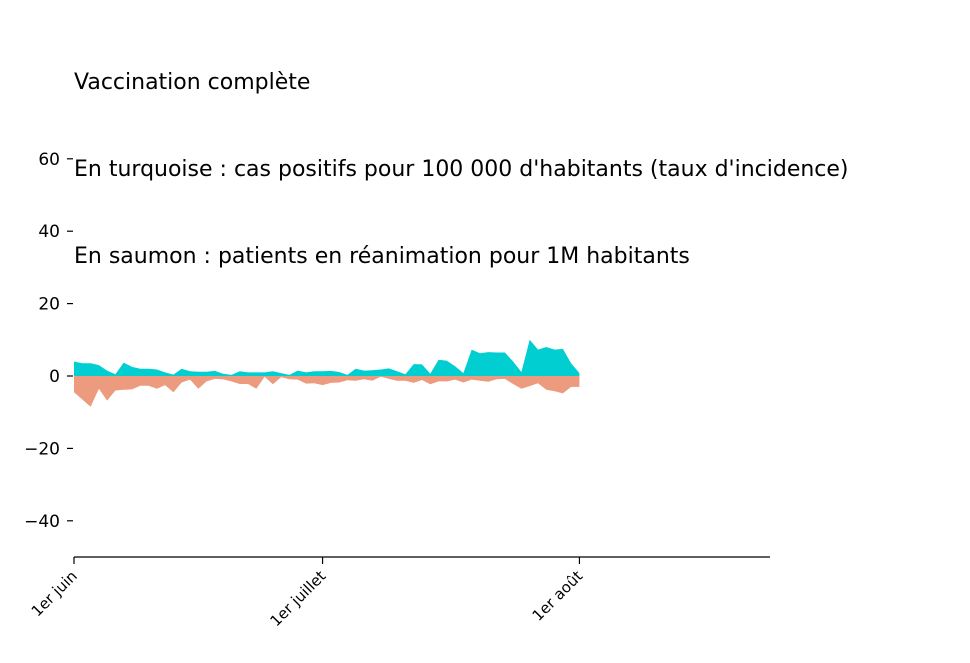 The width and height of the screenshot is (970, 663). Describe the element at coordinates (49, 305) in the screenshot. I see `y-tick-label: 20` at that location.